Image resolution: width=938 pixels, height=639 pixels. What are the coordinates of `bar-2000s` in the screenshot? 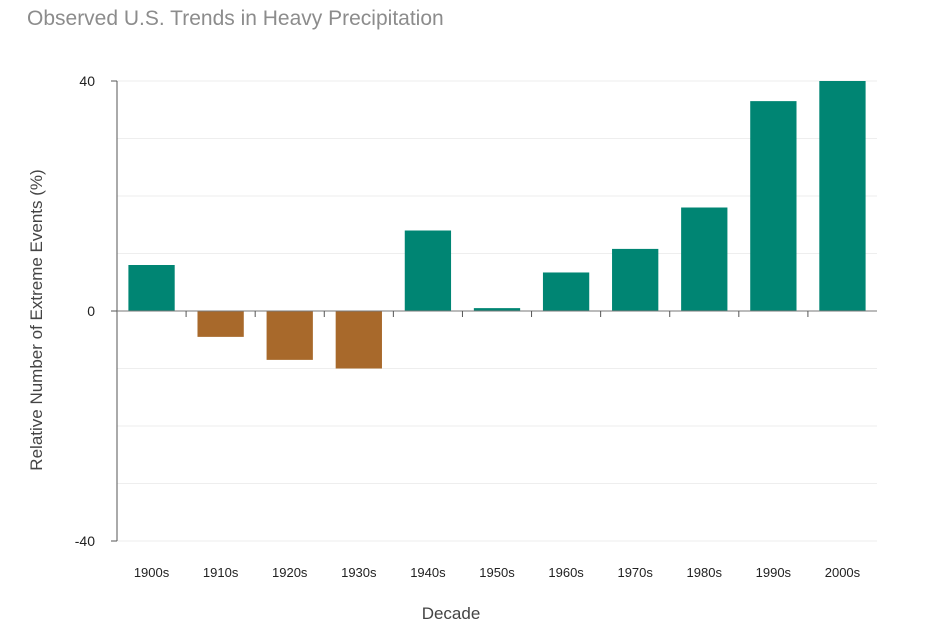 It's located at (842, 196).